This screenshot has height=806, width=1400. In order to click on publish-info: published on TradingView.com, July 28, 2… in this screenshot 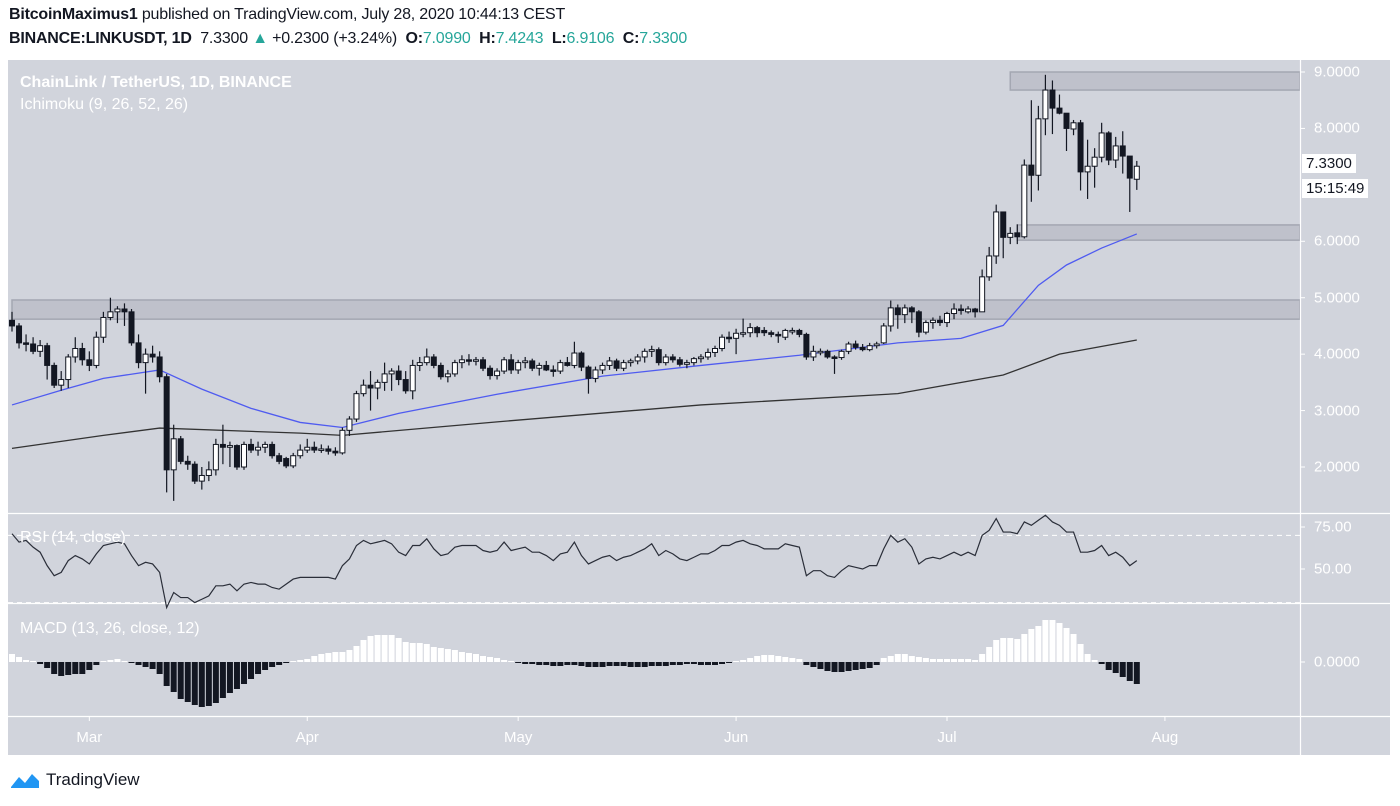, I will do `click(353, 14)`.